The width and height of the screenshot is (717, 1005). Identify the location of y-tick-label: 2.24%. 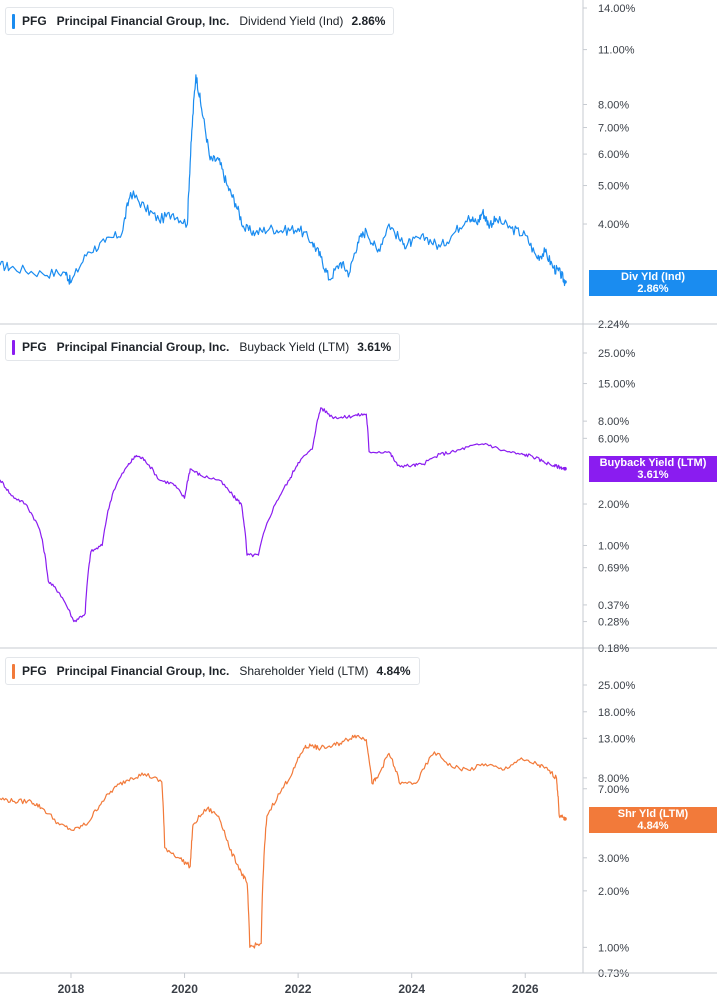
(613, 325).